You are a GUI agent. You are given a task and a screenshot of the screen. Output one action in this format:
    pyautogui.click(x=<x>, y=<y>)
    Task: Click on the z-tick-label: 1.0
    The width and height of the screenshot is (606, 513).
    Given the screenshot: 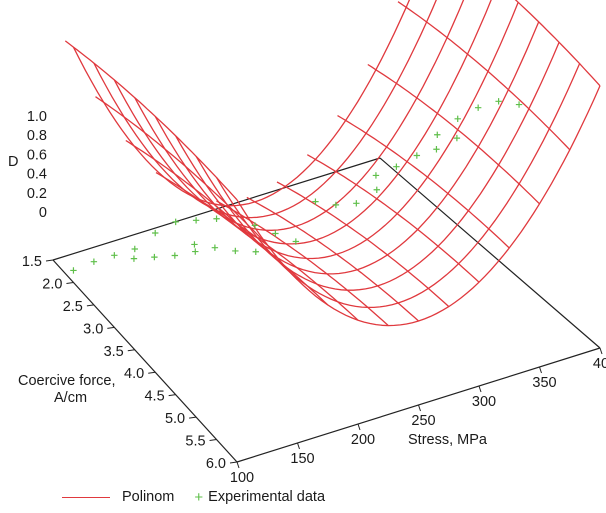 What is the action you would take?
    pyautogui.click(x=37, y=117)
    